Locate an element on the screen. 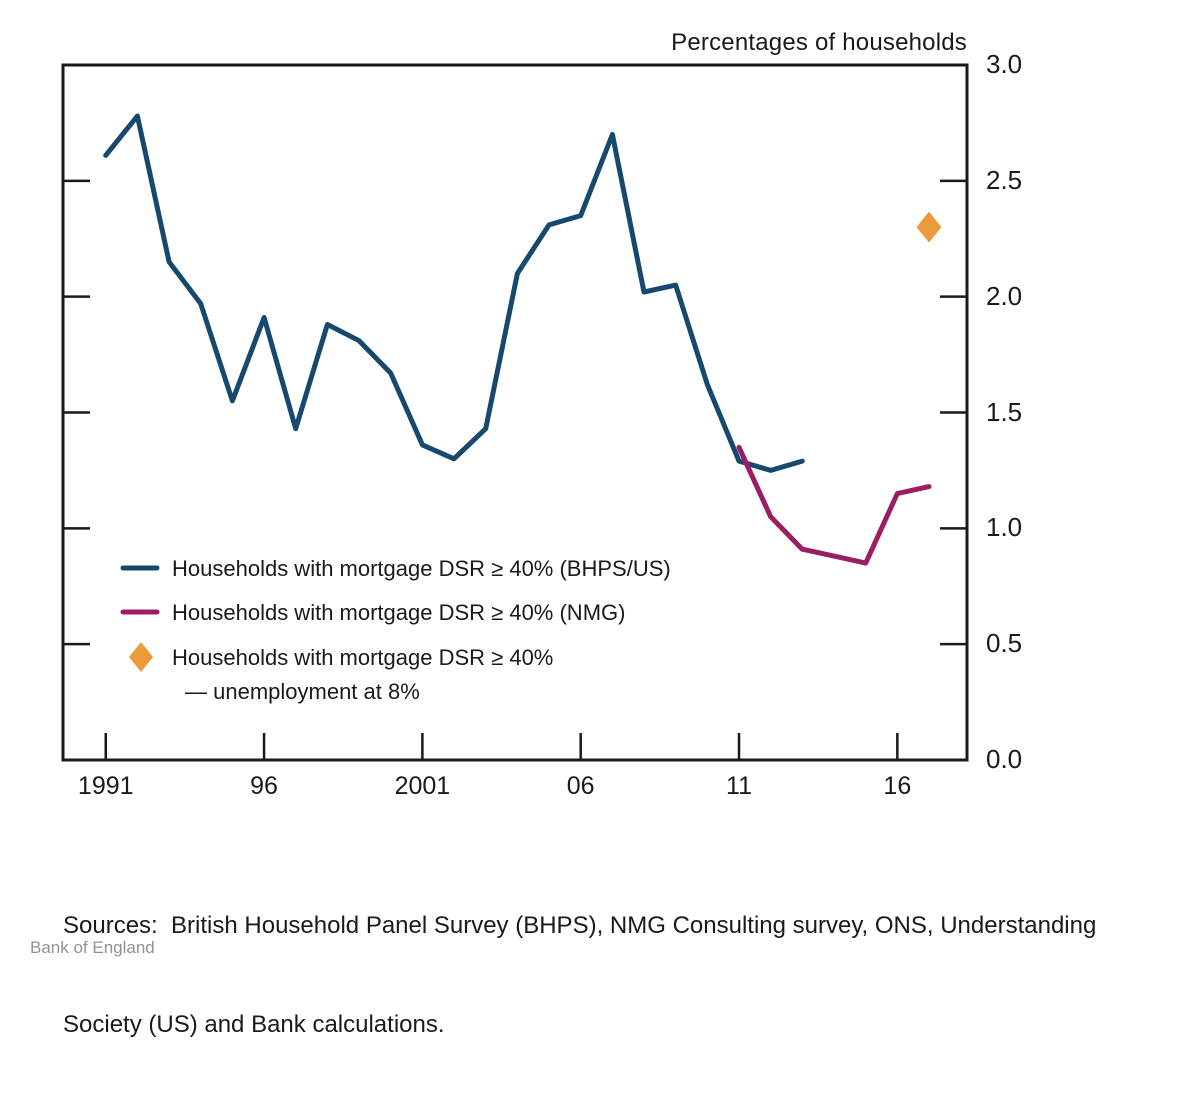 This screenshot has height=1107, width=1204. y-tick-label: 1.0 is located at coordinates (1004, 527).